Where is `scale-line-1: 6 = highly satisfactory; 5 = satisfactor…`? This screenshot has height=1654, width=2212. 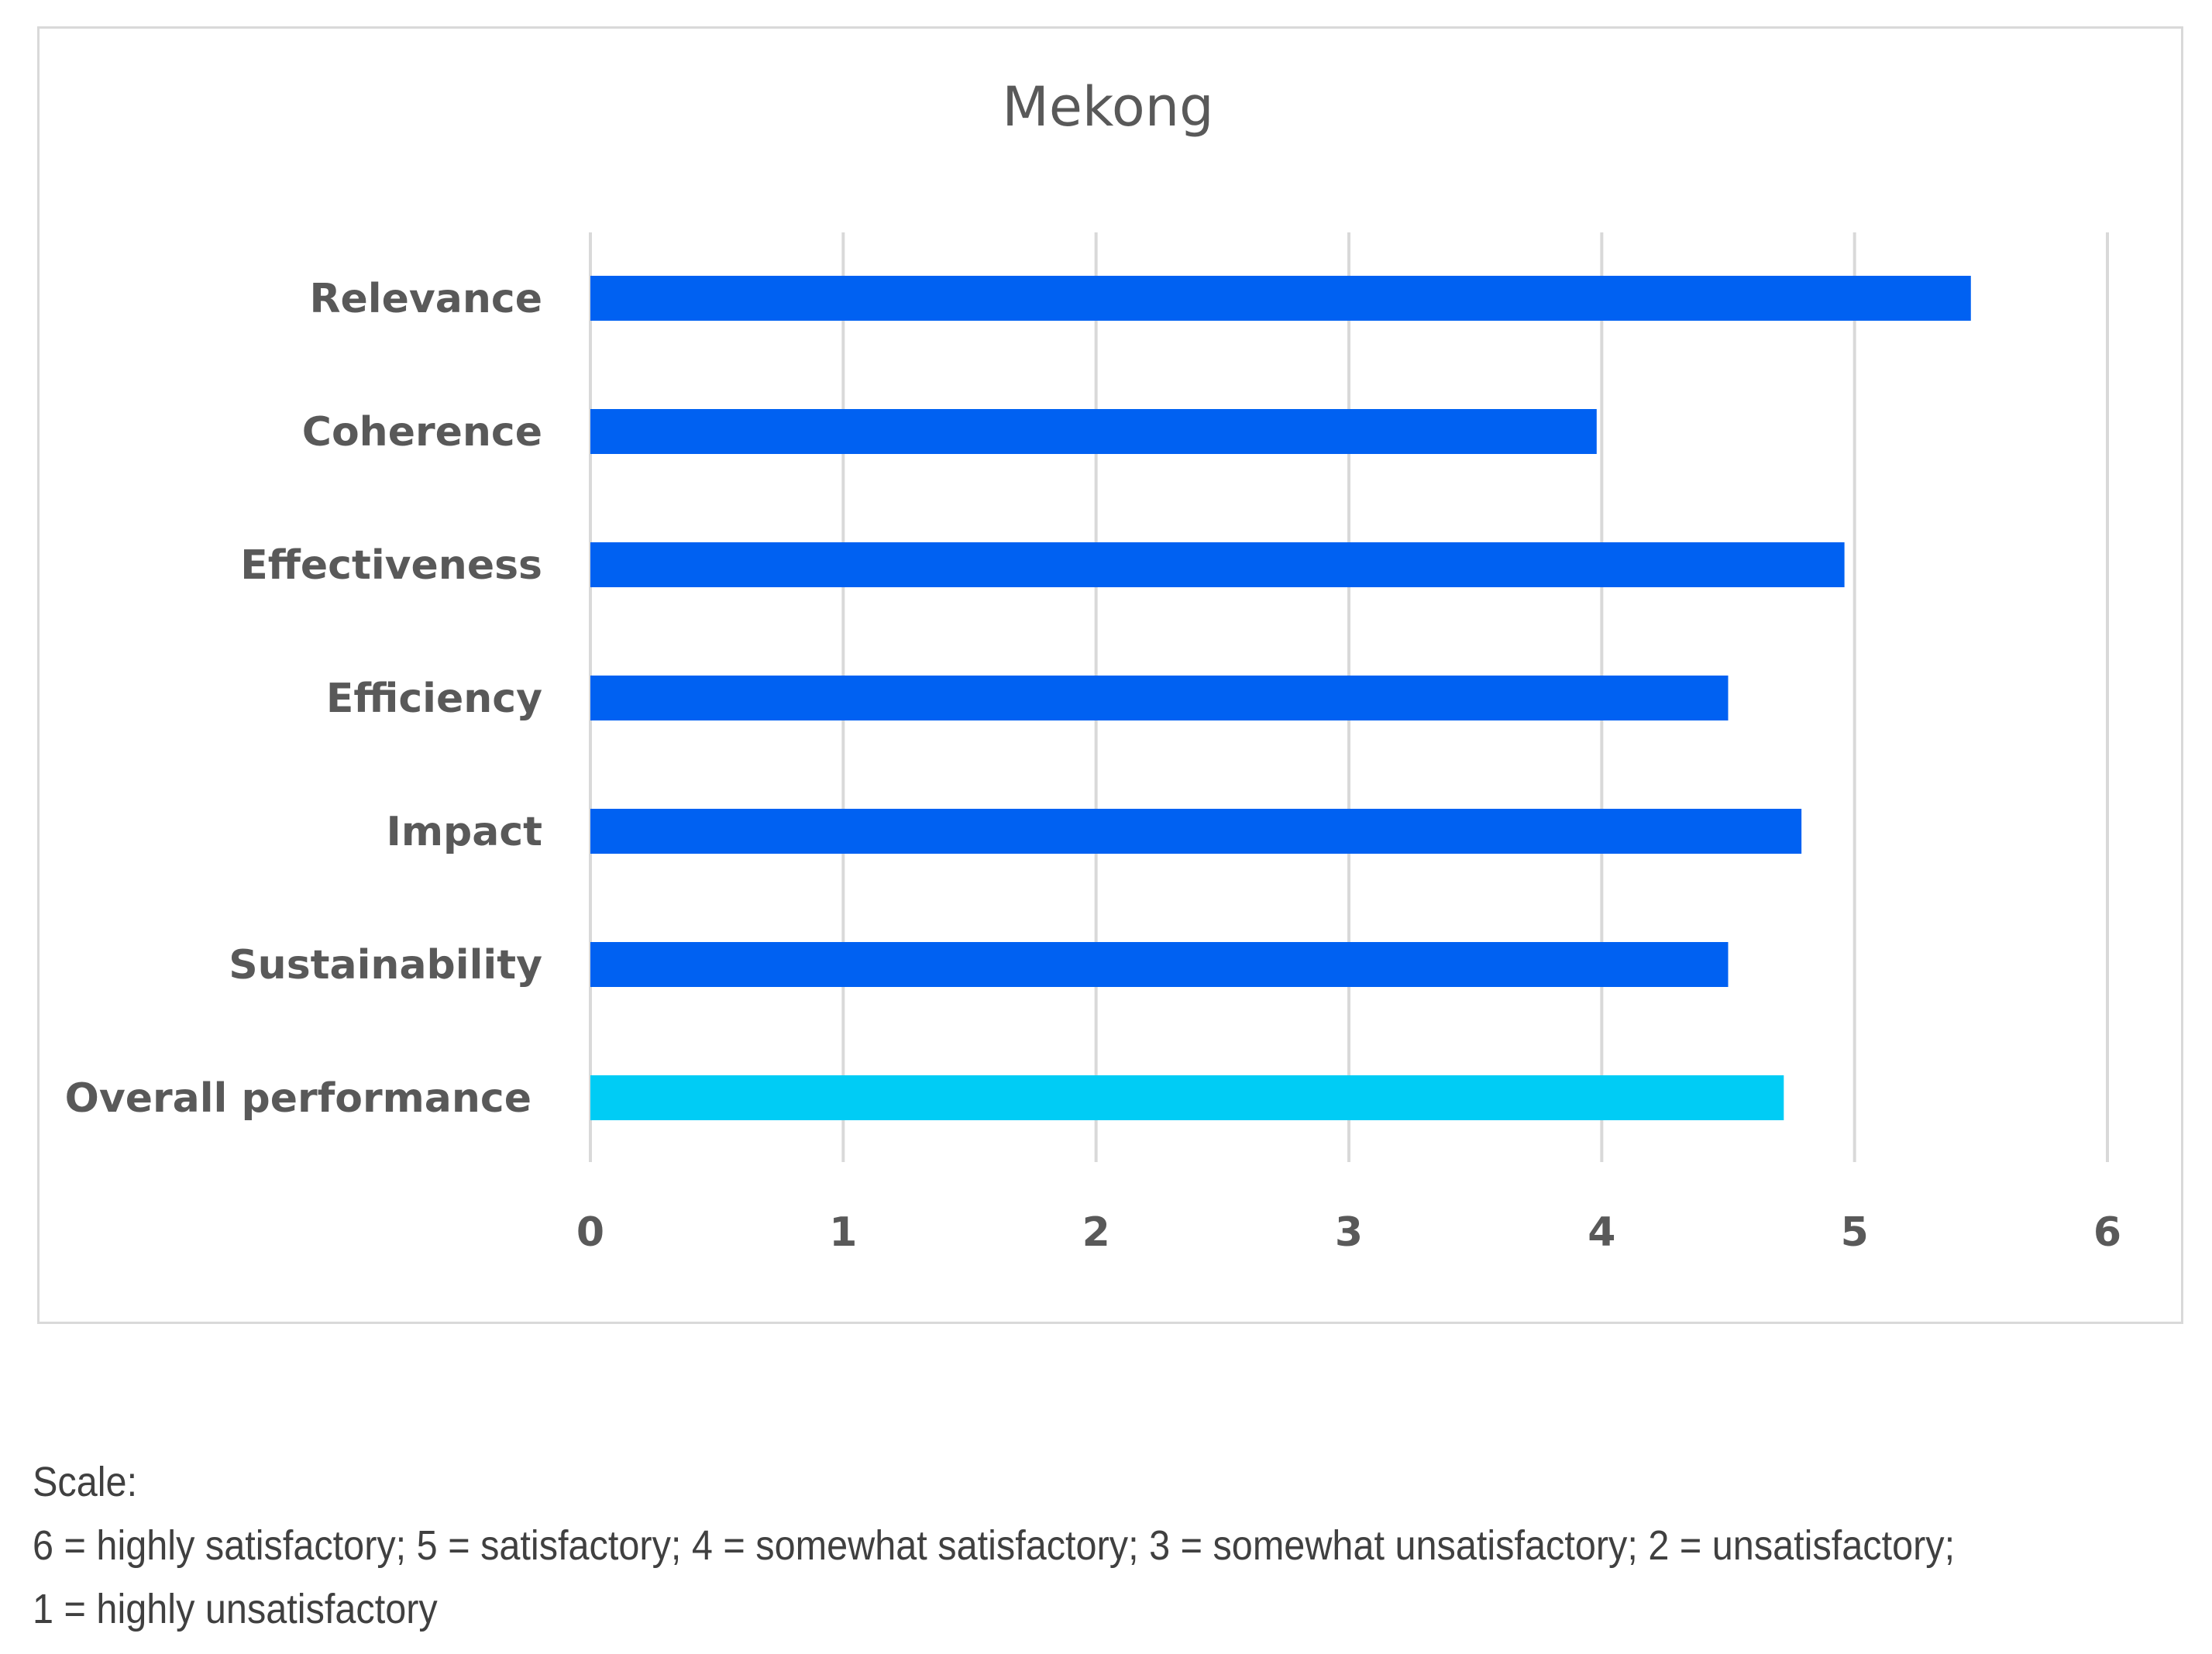
scale-line-1: 6 = highly satisfactory; 5 = satisfactor… is located at coordinates (994, 1545).